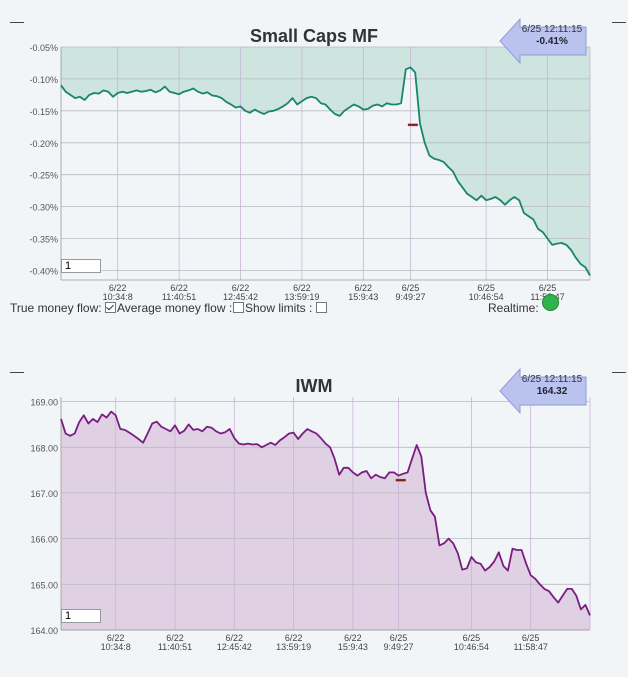 Image resolution: width=628 pixels, height=677 pixels. What do you see at coordinates (44, 494) in the screenshot?
I see `y-tick-label: 167.00` at bounding box center [44, 494].